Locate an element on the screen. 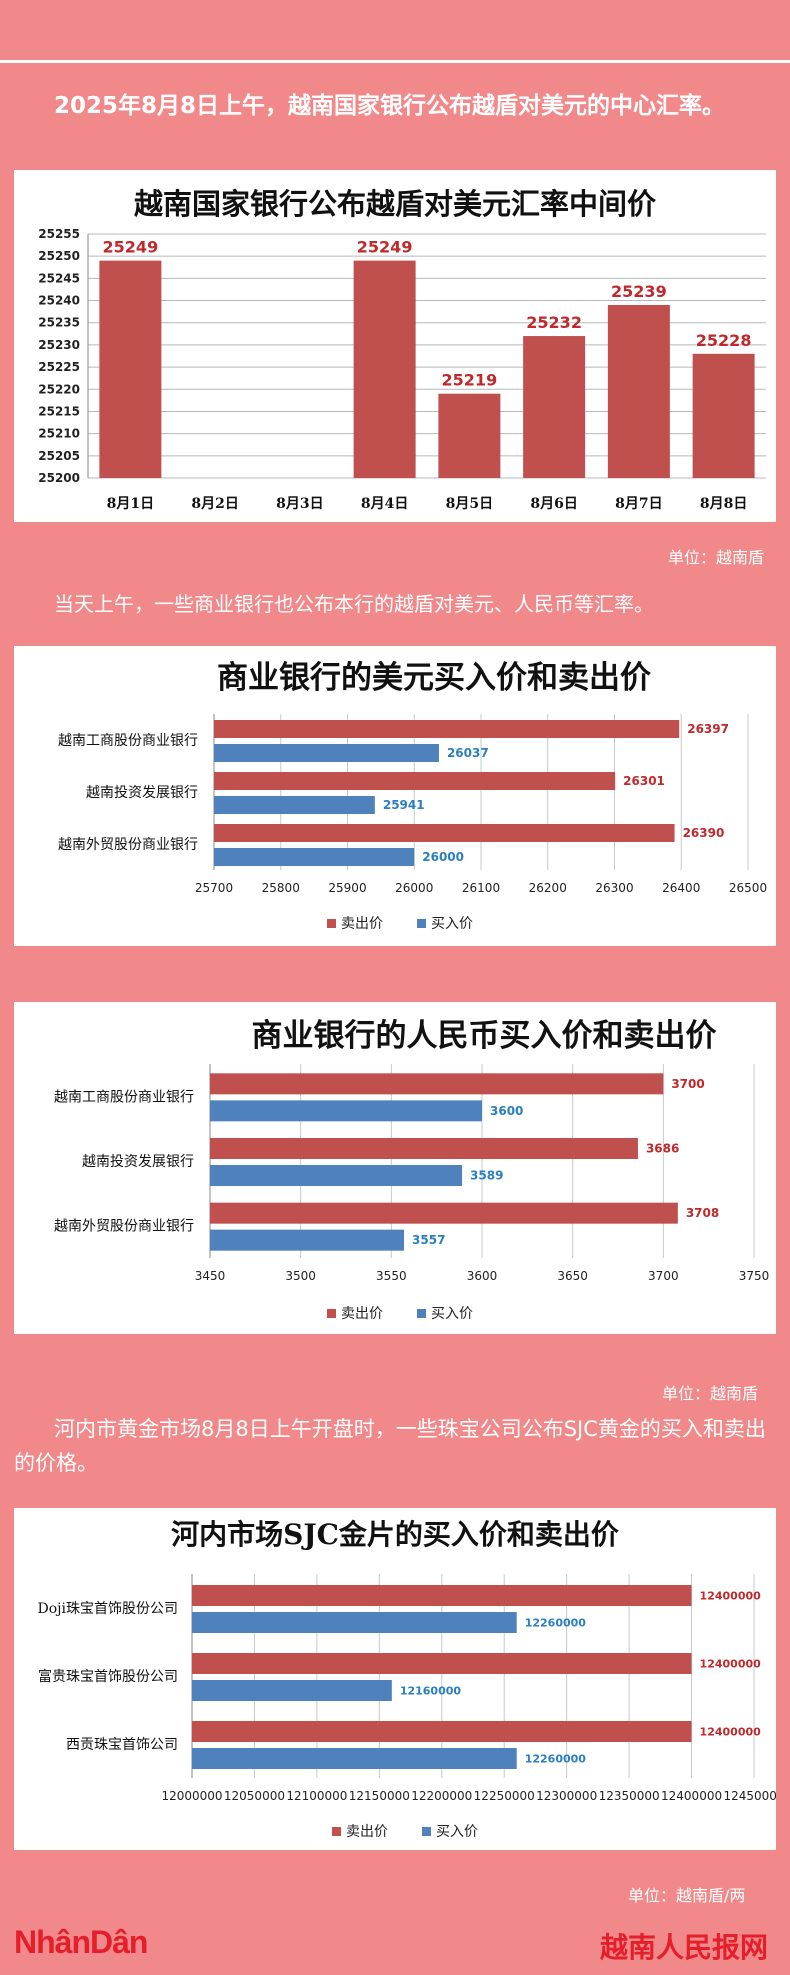 This screenshot has width=790, height=1975. intro-paragraph-3: 河内市黄金市场8月8日上午开盘时，一些珠宝公司公布SJC黄金的买入和卖出的价格。 is located at coordinates (390, 1446).